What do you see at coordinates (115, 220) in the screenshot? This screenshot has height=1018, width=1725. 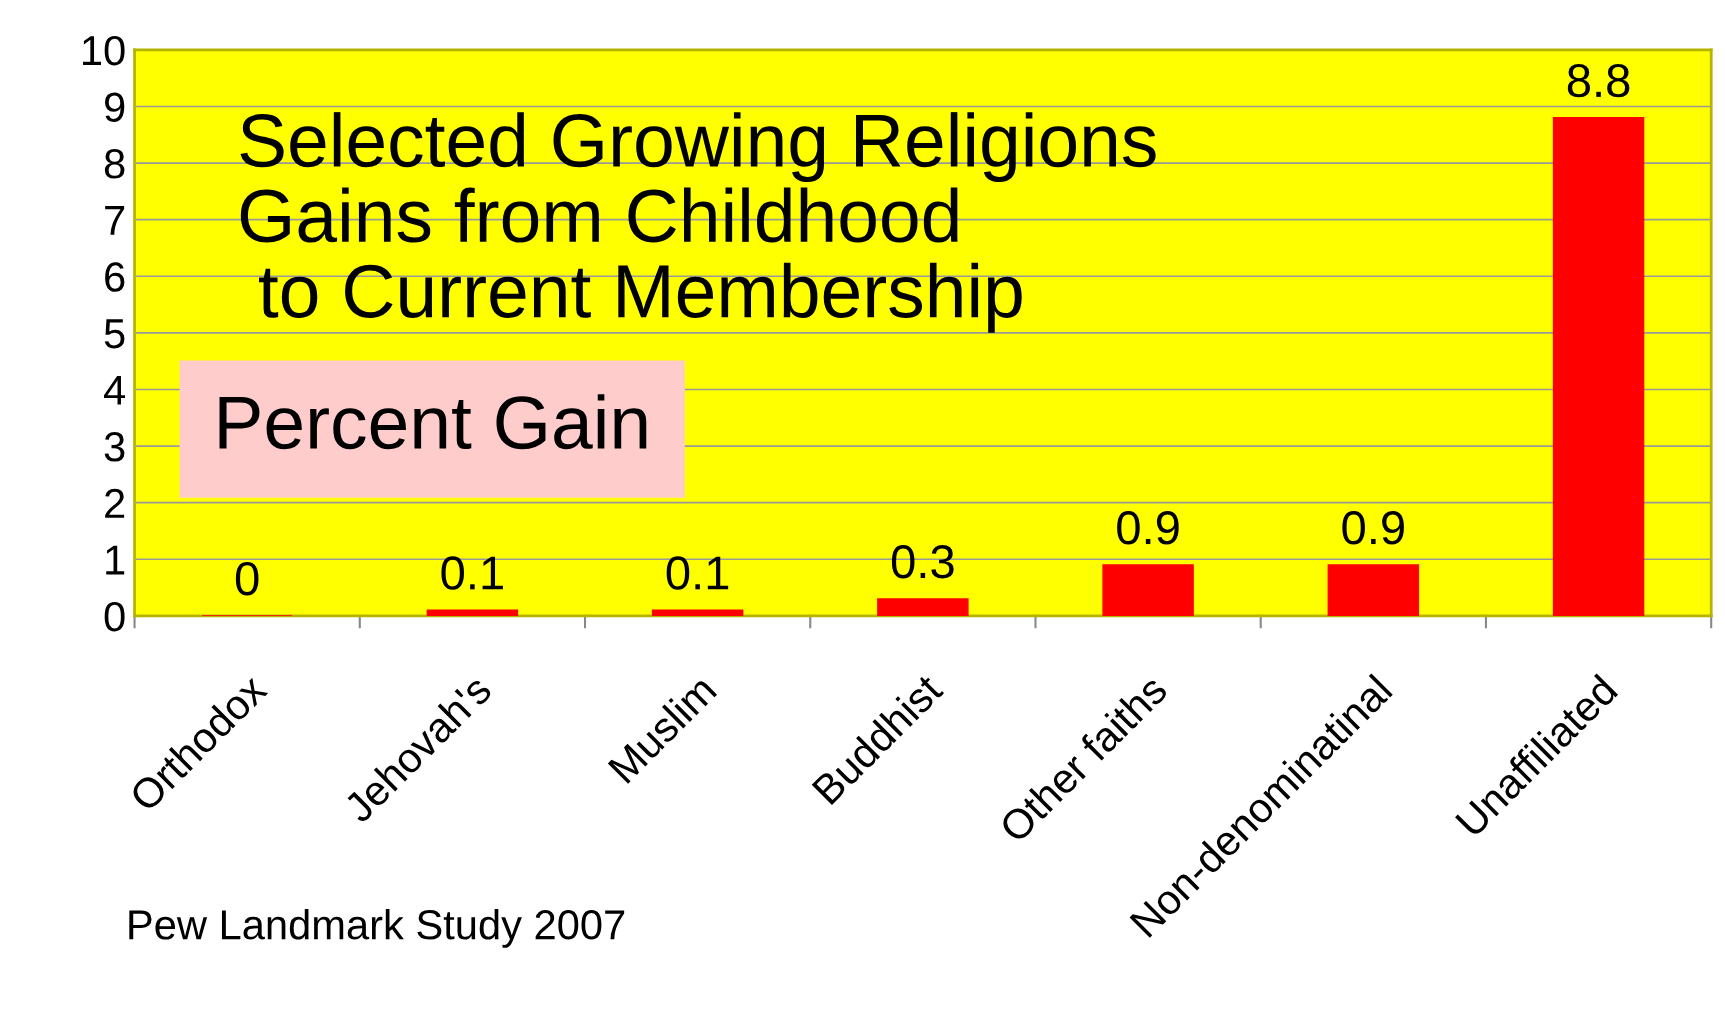 I see `y-tick-label: 7` at bounding box center [115, 220].